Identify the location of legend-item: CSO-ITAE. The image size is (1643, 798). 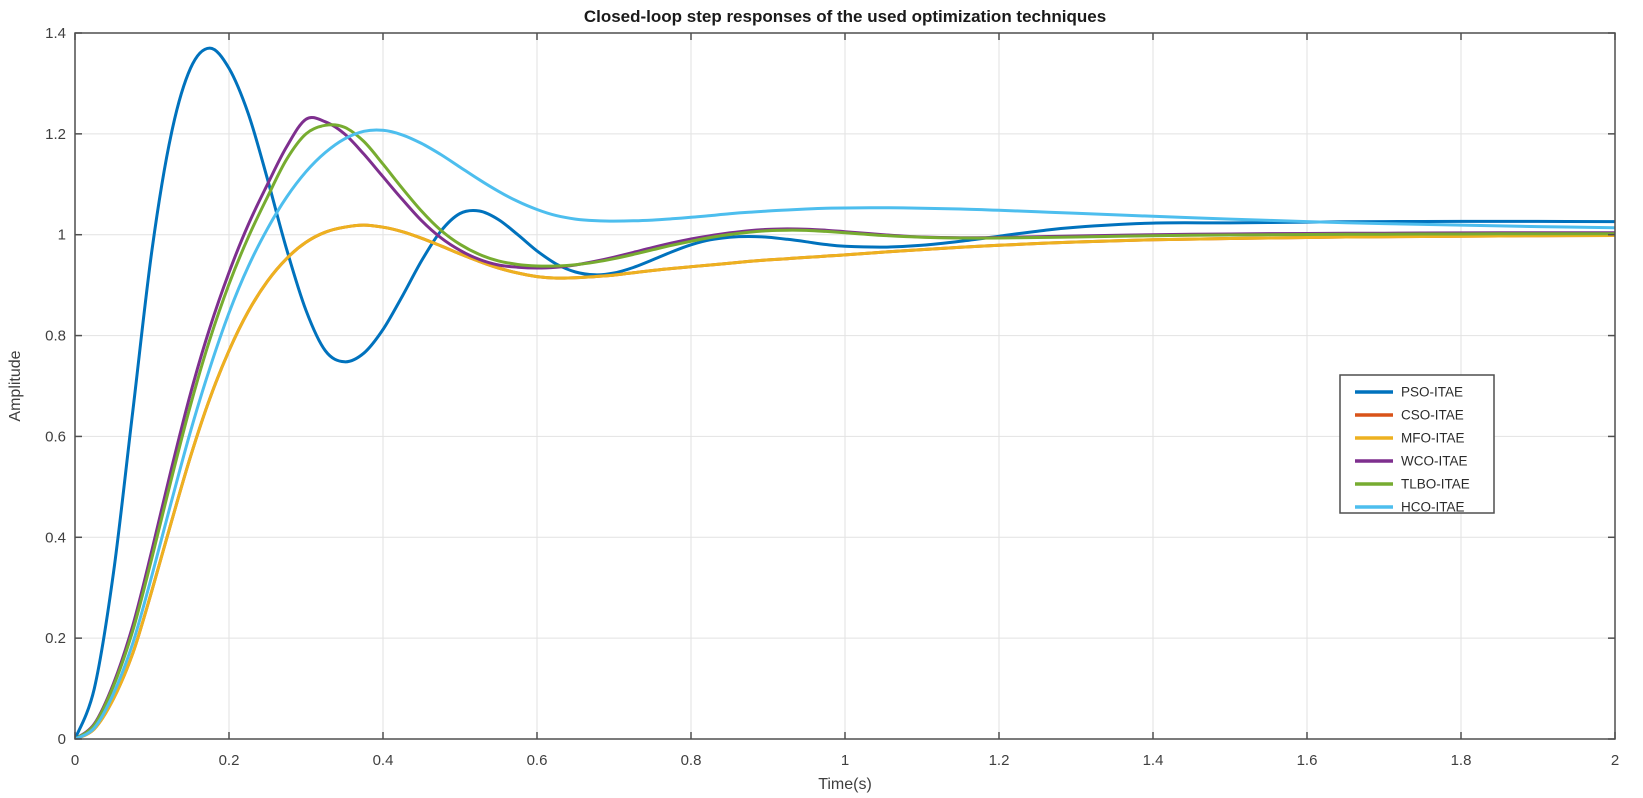
(1409, 415).